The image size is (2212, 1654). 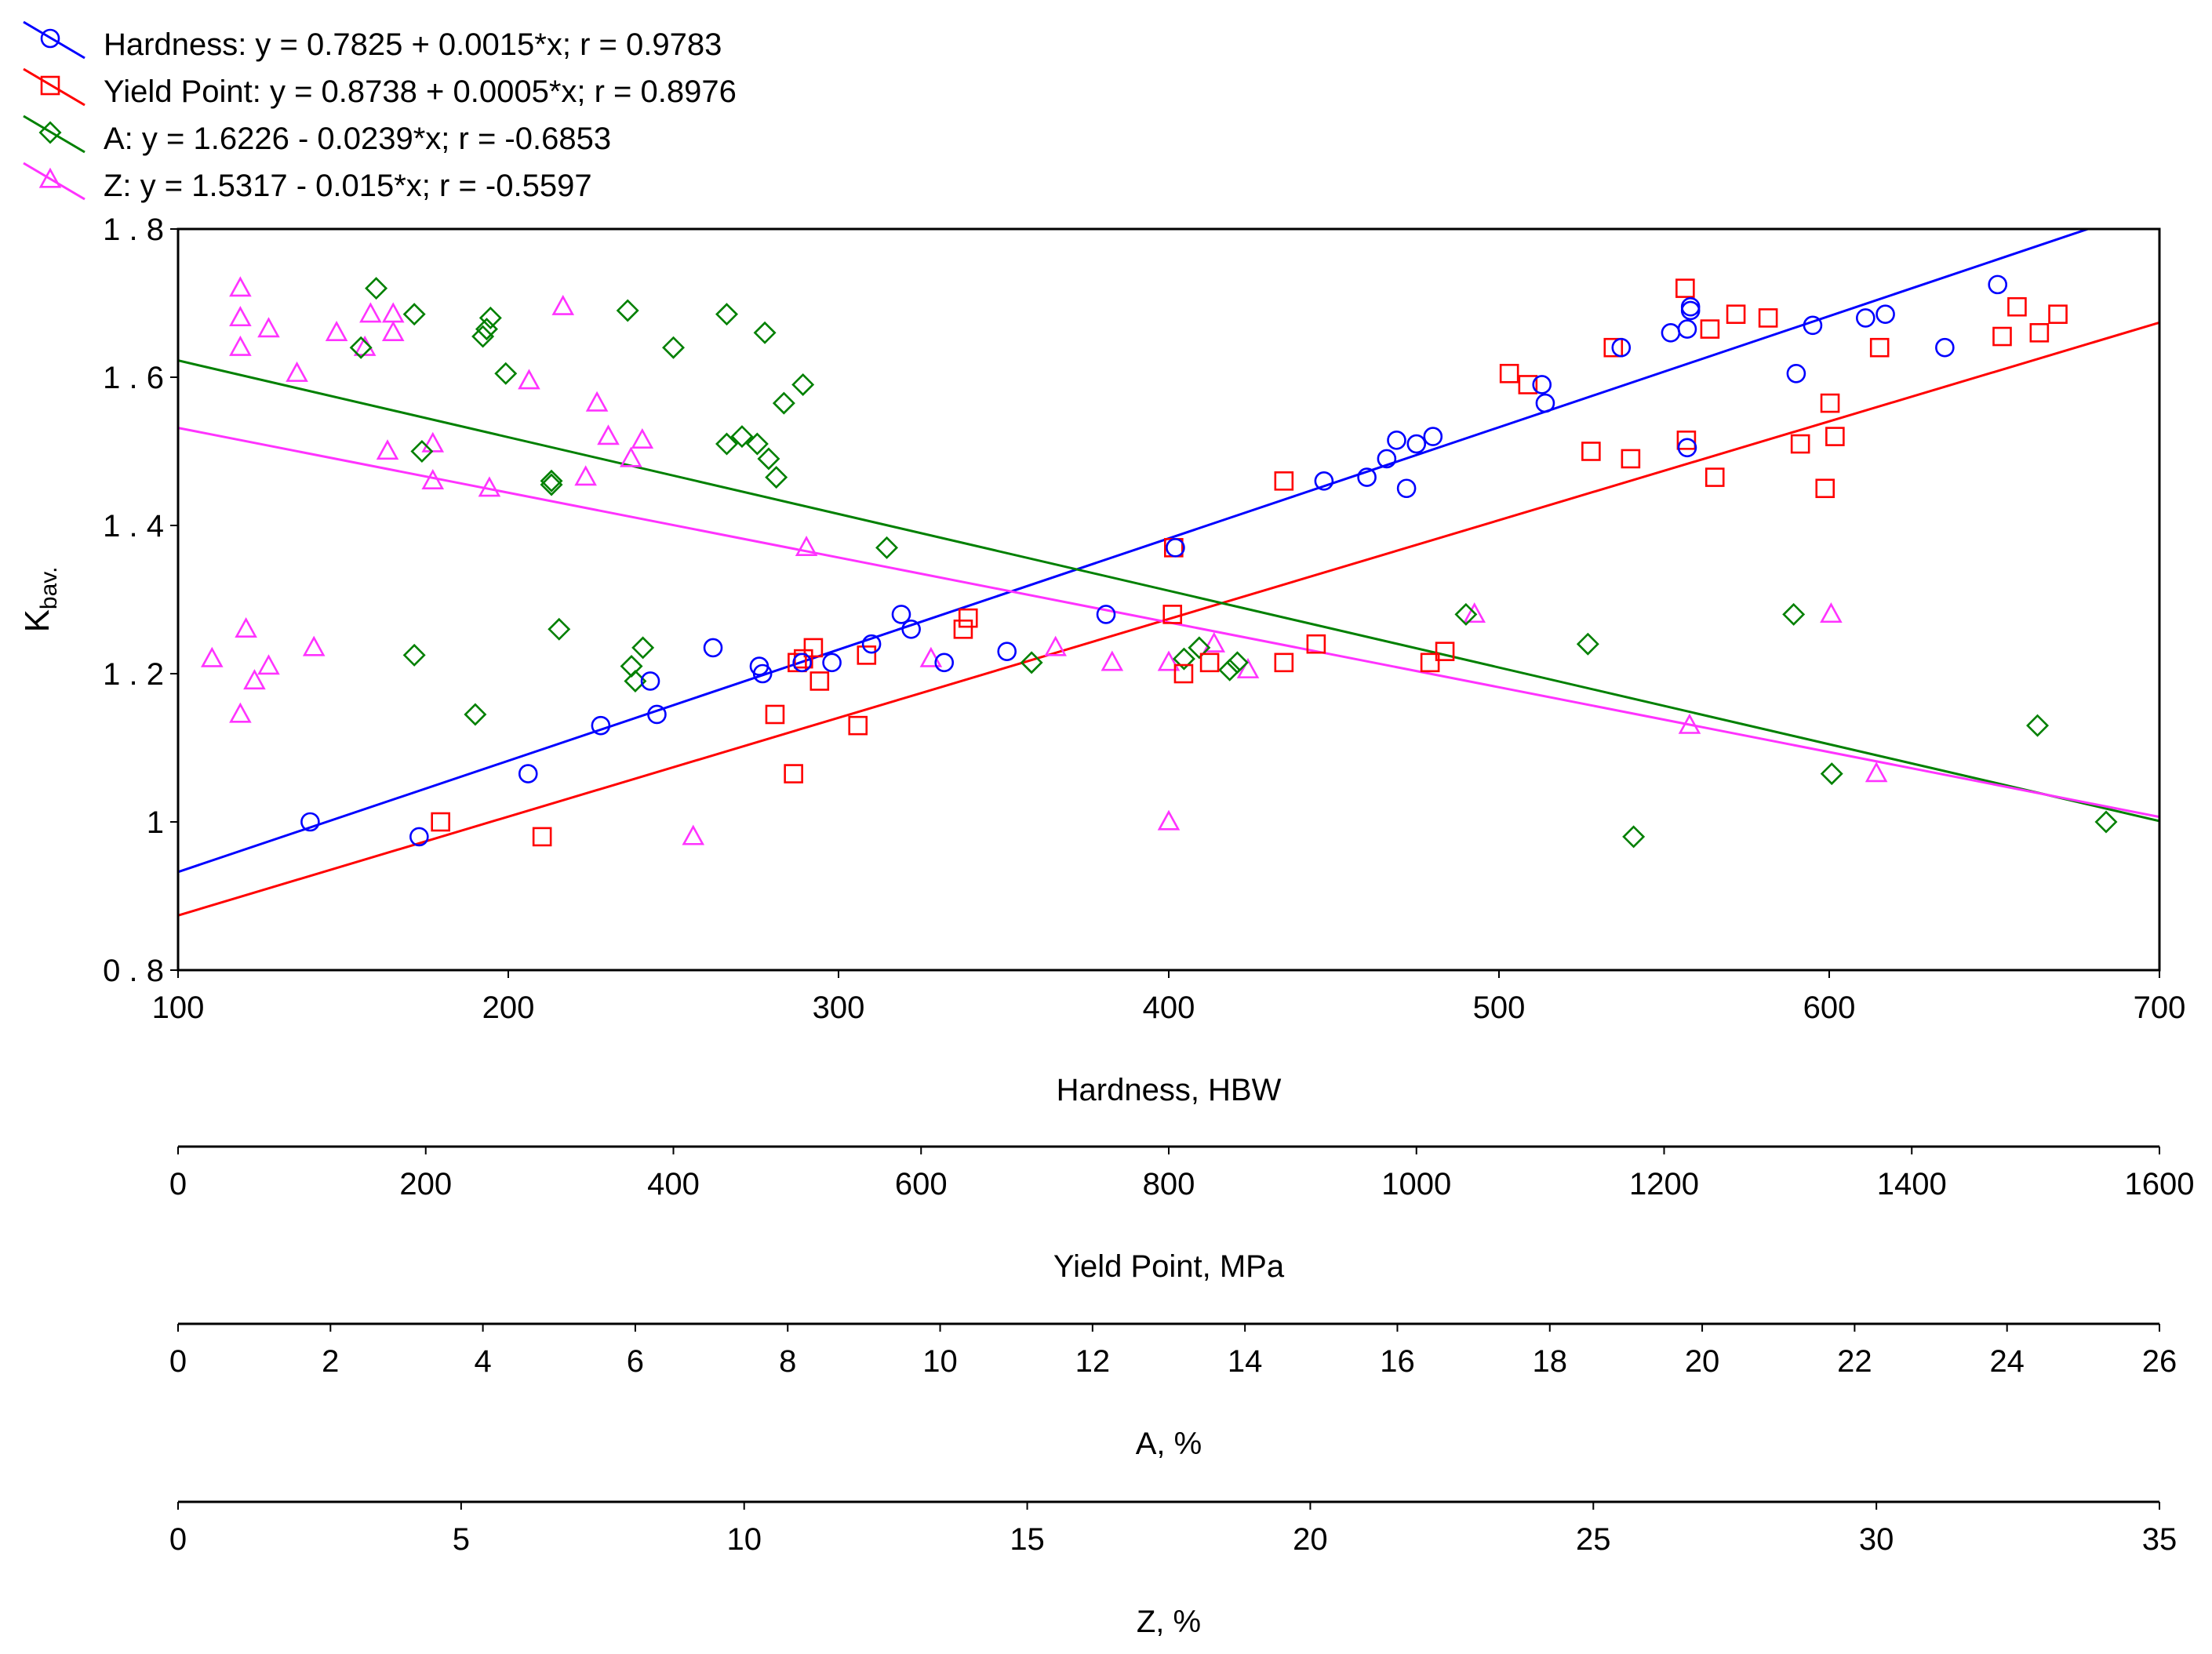 I want to click on x-axis-title: Yield Point, MPa, so click(x=1169, y=1266).